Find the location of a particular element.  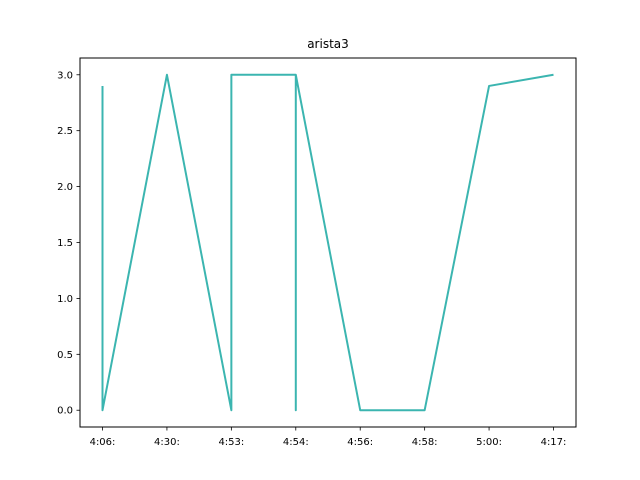

y-tick-label: 0.5 is located at coordinates (65, 355).